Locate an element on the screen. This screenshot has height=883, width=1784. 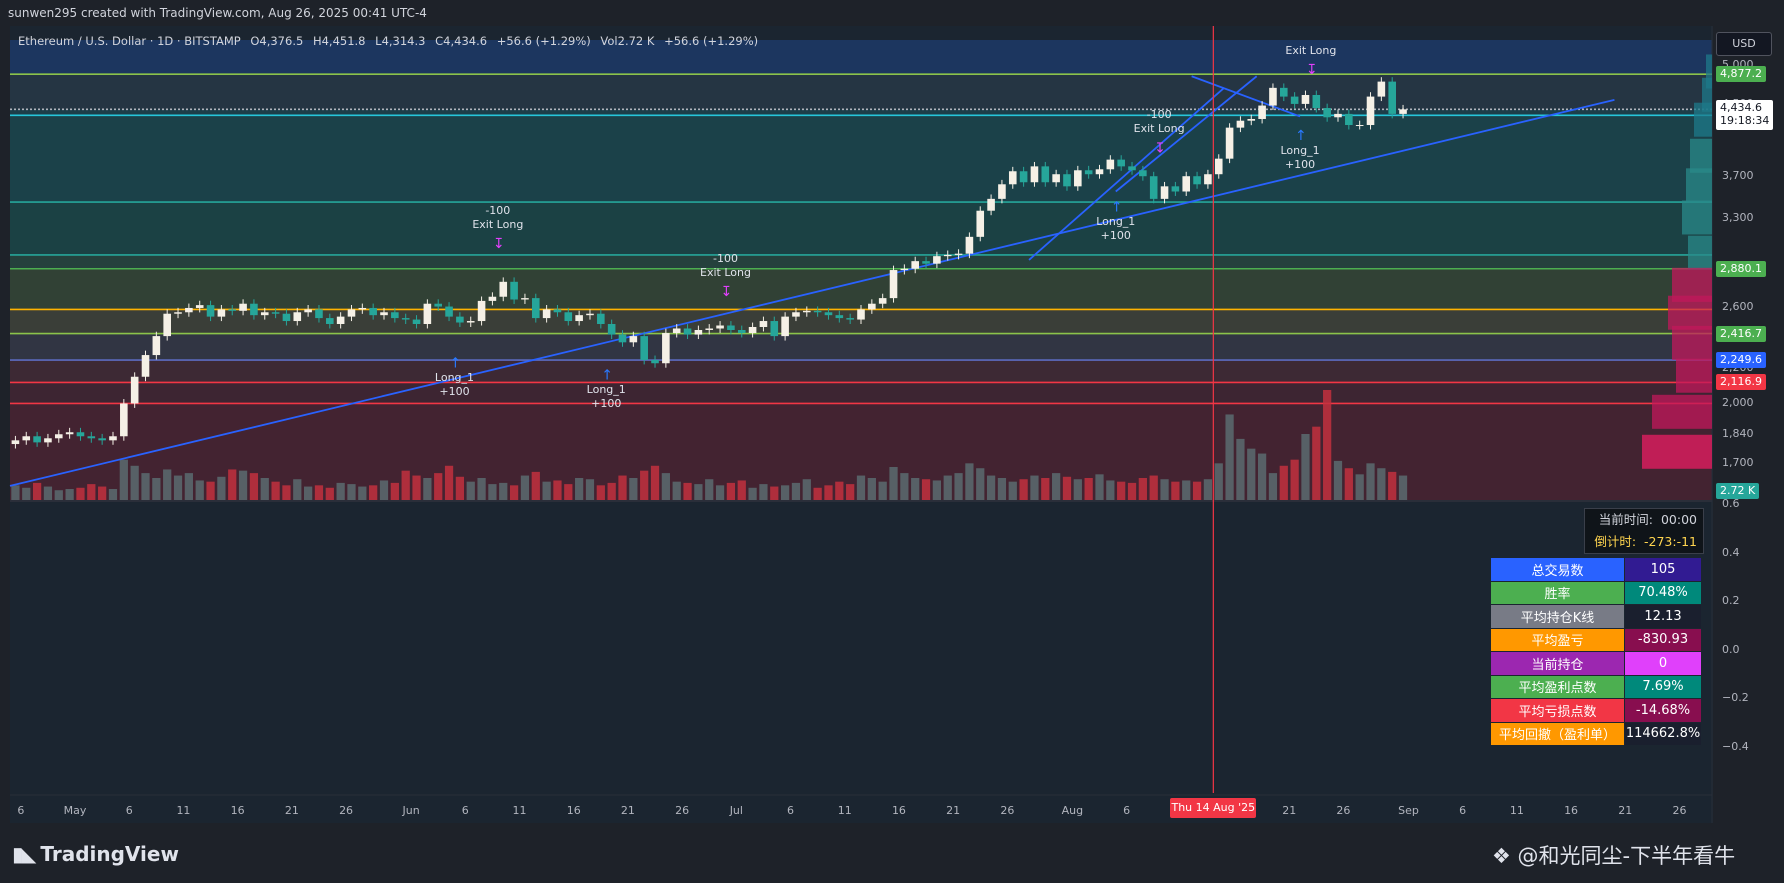
tradingview-logo: ▮◣ TradingView is located at coordinates (95, 854).